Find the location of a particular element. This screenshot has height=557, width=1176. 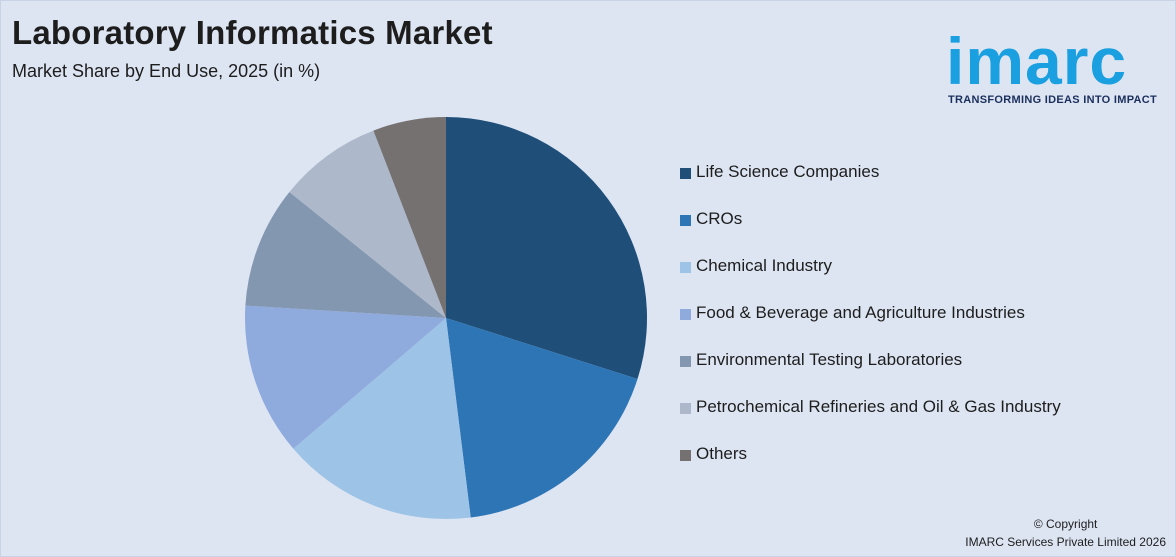

pie-slice-environmental-testing-laboratories is located at coordinates (345, 254).